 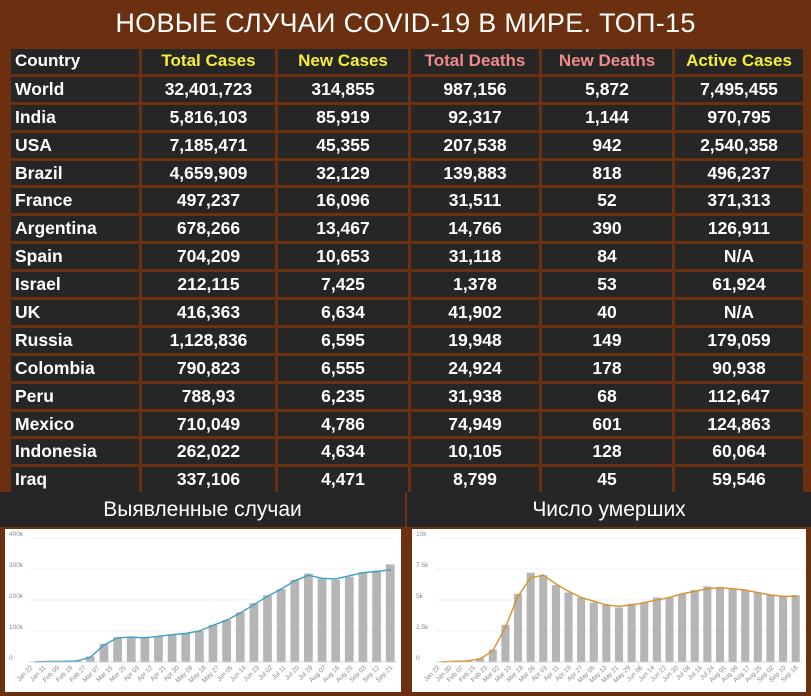 What do you see at coordinates (343, 257) in the screenshot?
I see `cell-new-cases: 10,653` at bounding box center [343, 257].